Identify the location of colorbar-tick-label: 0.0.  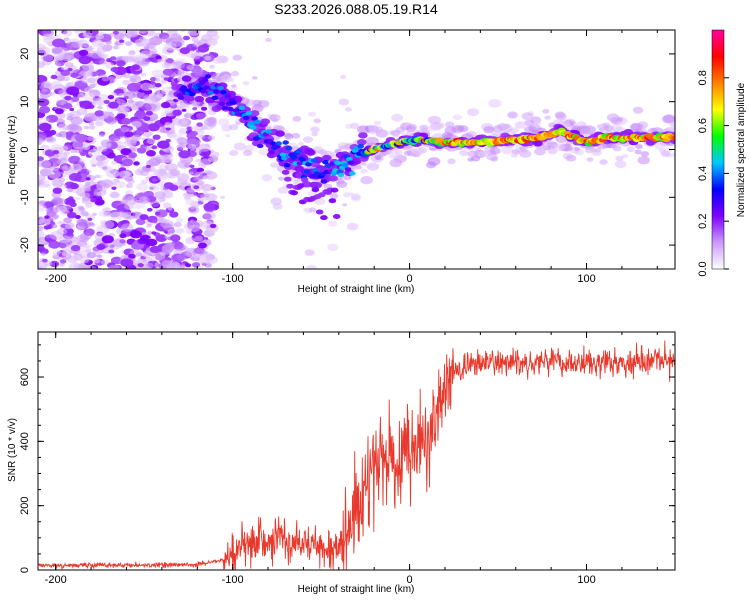
(703, 268).